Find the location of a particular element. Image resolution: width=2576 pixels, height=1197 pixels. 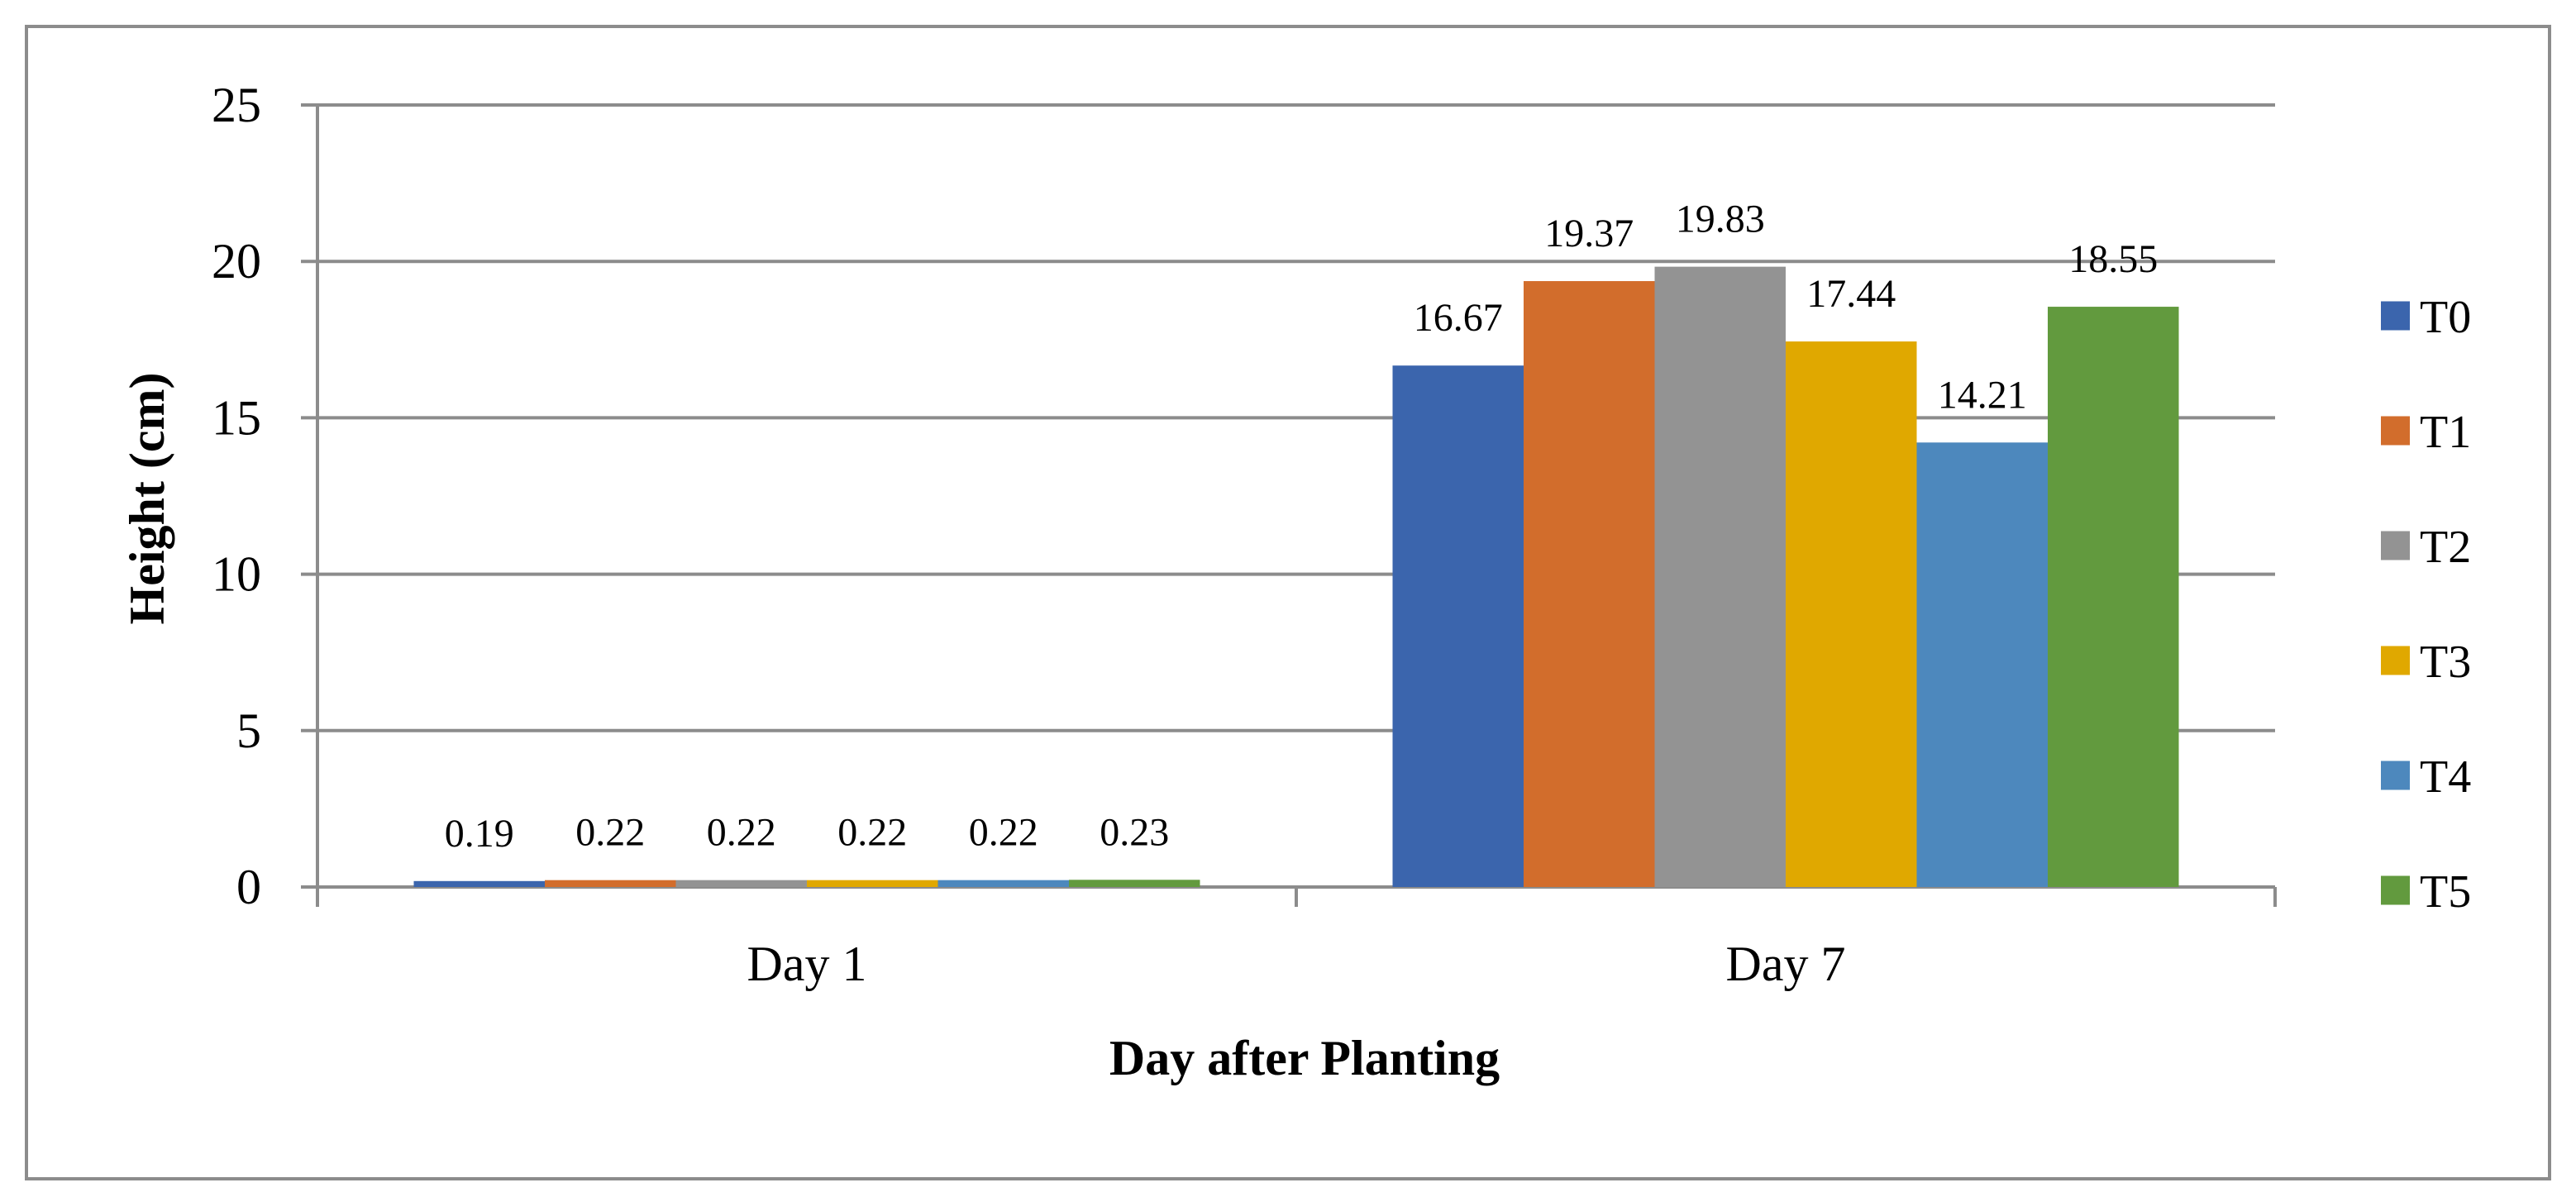

legend-swatch-t4 is located at coordinates (2395, 775).